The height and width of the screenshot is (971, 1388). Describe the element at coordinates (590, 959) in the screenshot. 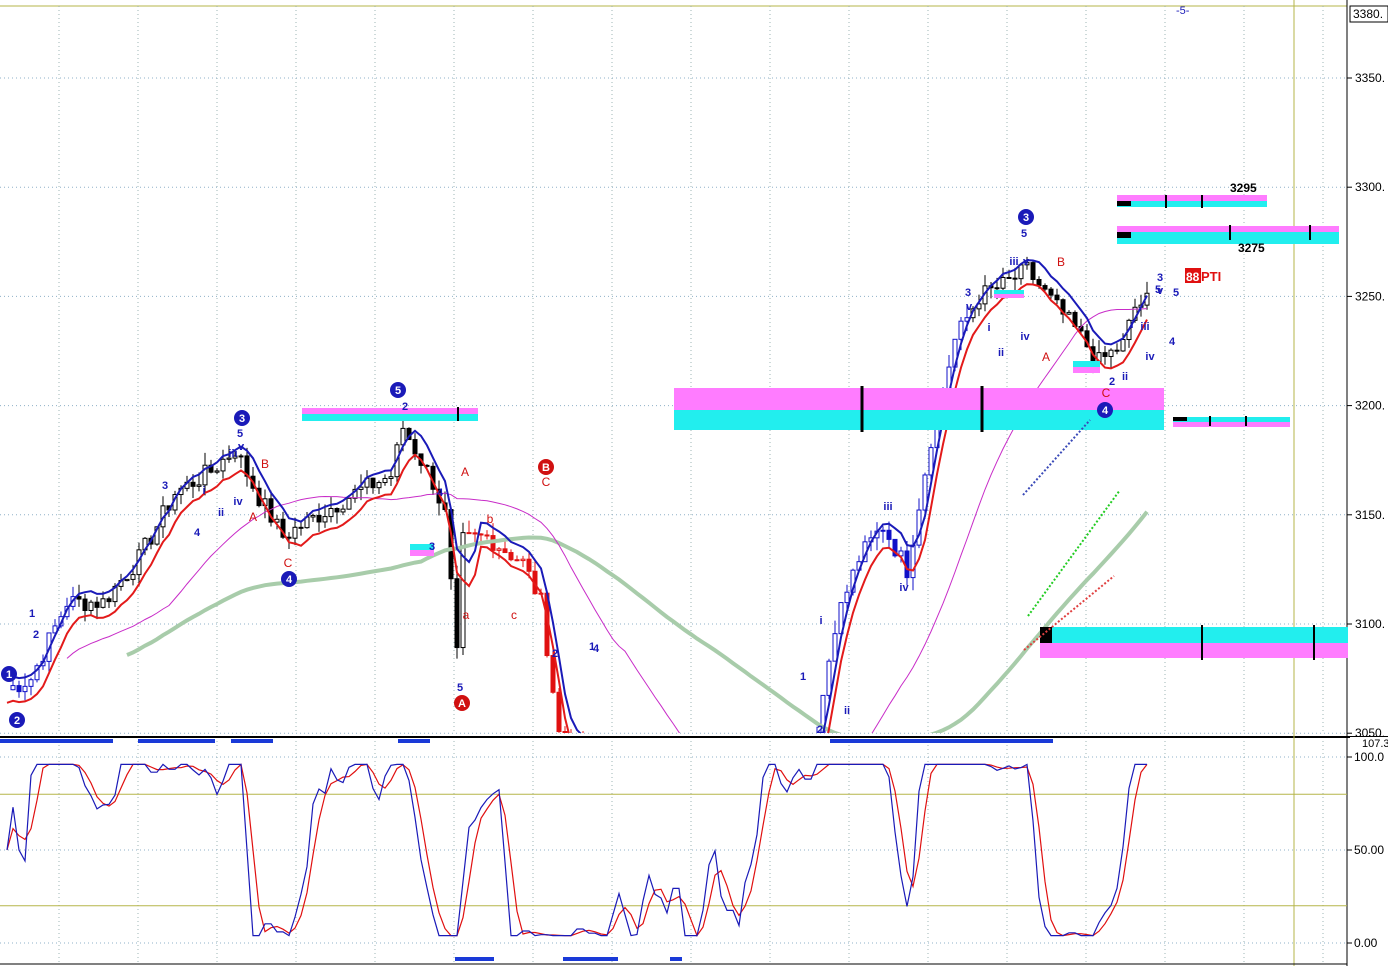

I see `osc-trend-bar` at that location.